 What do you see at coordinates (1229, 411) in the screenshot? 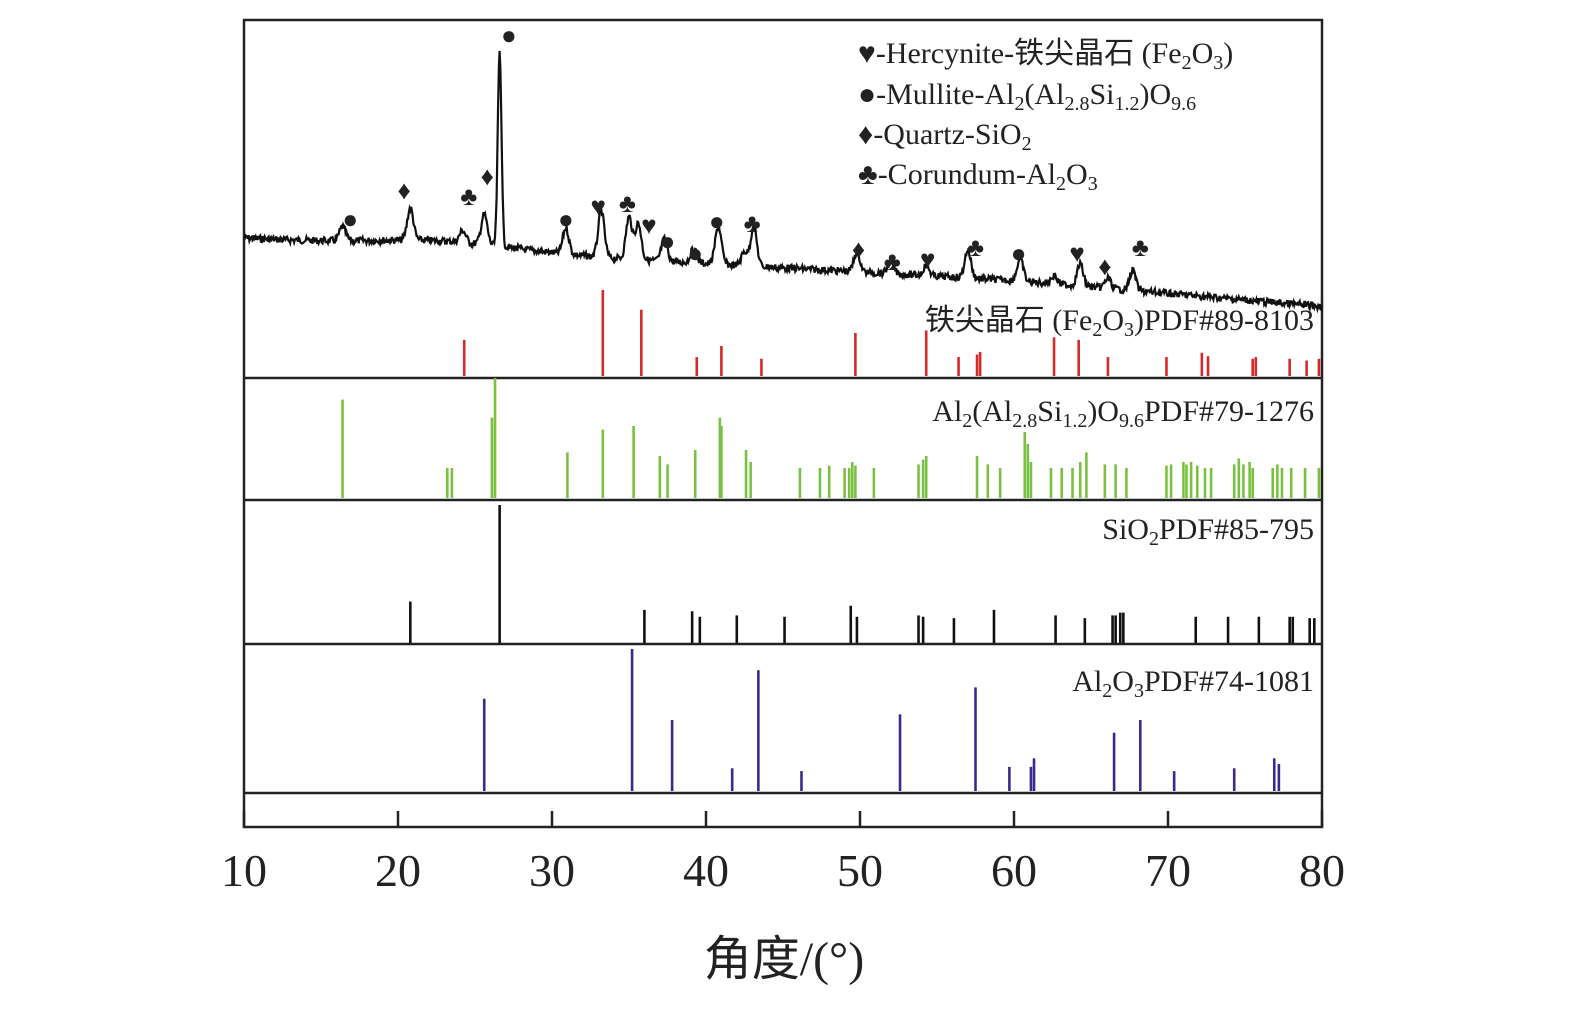
I see `mullite-label-post: PDF#79-1276` at bounding box center [1229, 411].